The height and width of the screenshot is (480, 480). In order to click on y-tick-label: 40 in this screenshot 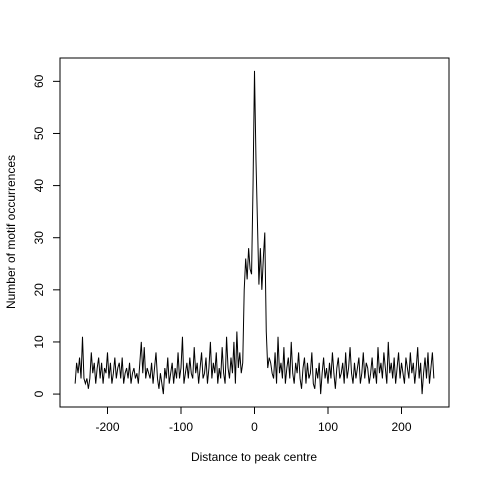, I will do `click(39, 186)`.